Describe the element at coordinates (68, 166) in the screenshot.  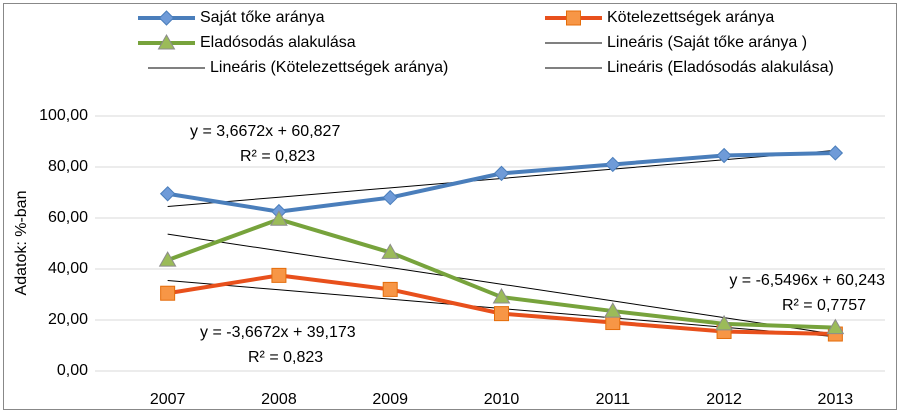
I see `y-tick-label: 80,00` at that location.